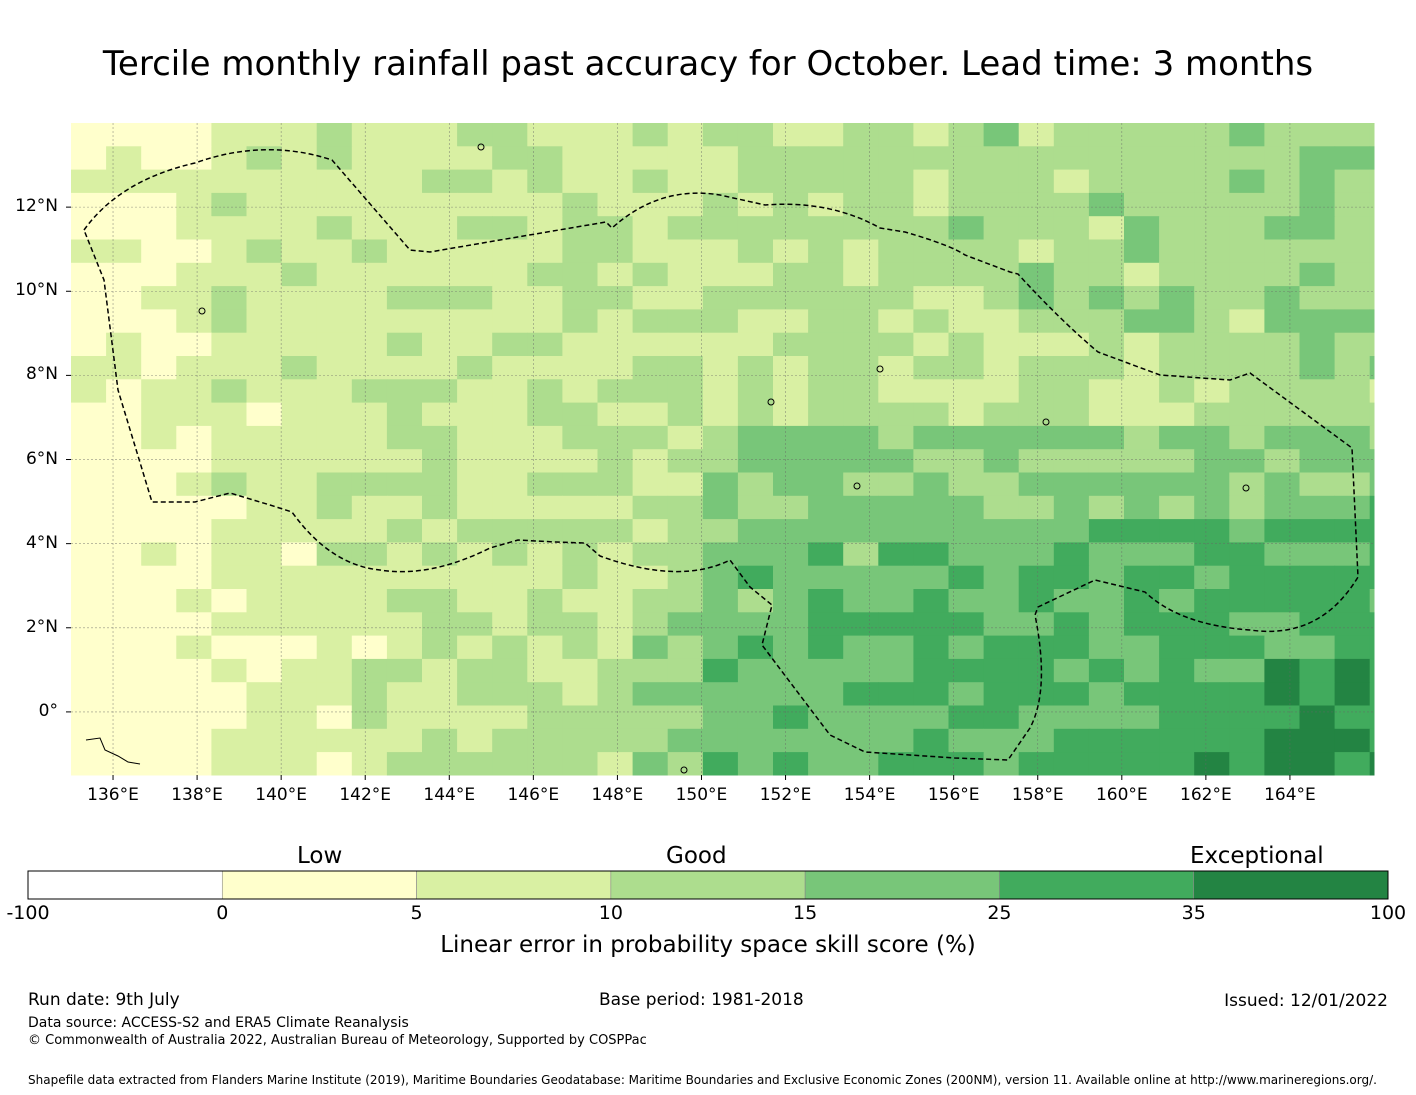 The height and width of the screenshot is (1095, 1416). I want to click on latitude-label: 10°N, so click(36, 290).